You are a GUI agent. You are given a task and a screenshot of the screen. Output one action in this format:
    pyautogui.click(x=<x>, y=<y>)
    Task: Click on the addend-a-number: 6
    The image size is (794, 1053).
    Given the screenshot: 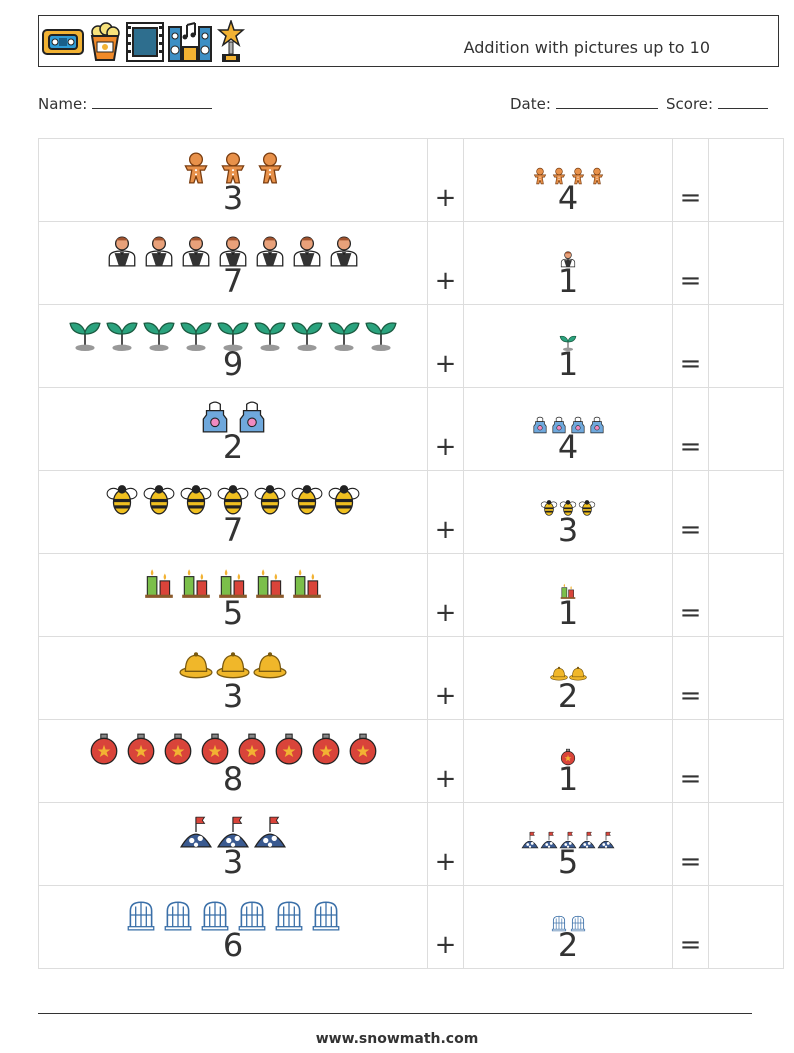 What is the action you would take?
    pyautogui.click(x=233, y=945)
    